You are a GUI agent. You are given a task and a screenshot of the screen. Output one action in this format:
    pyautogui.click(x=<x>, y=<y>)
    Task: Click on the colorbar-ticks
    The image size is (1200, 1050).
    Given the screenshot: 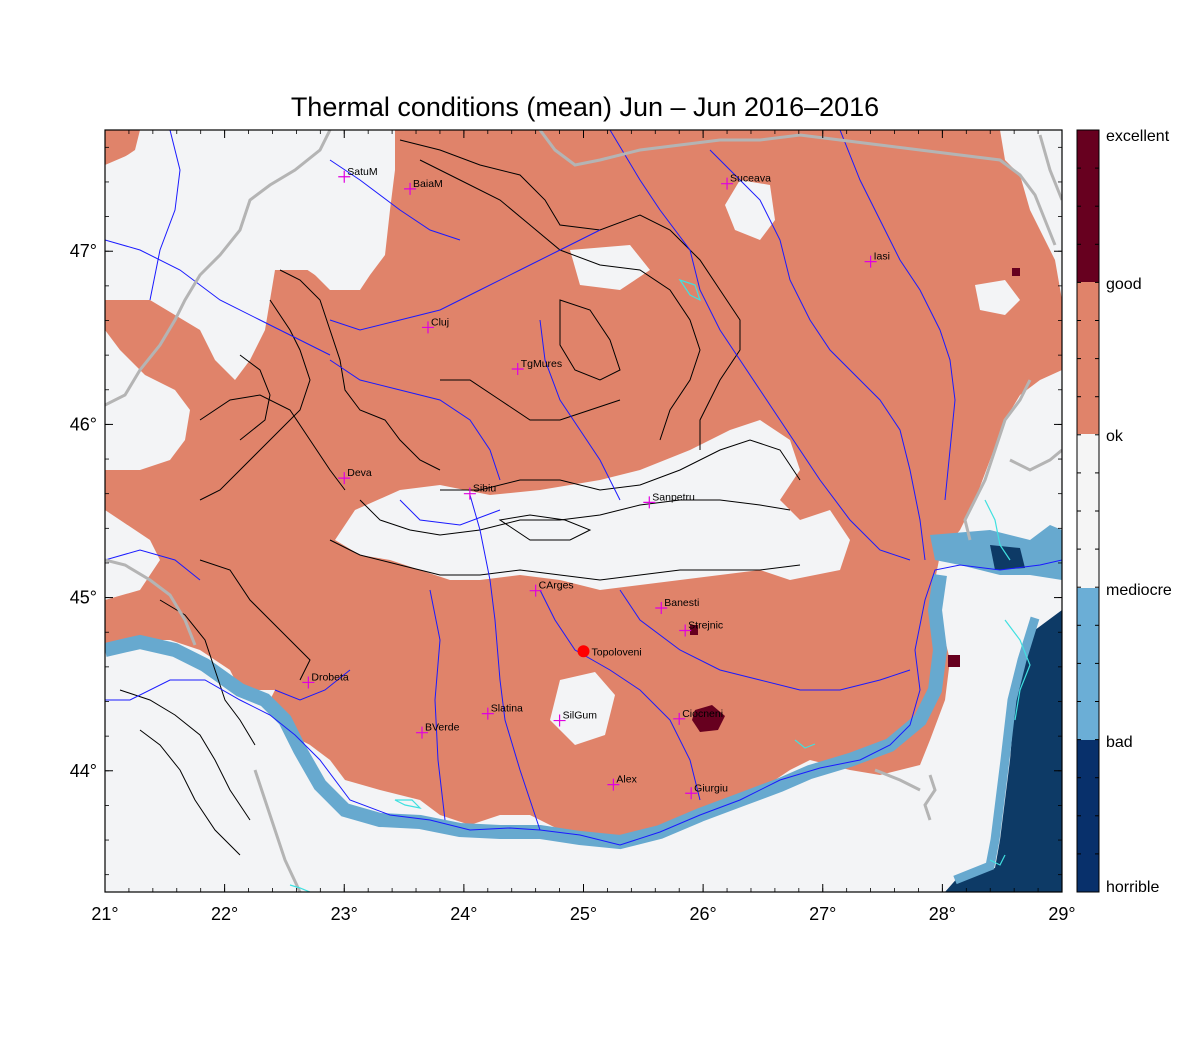 What is the action you would take?
    pyautogui.click(x=1088, y=511)
    